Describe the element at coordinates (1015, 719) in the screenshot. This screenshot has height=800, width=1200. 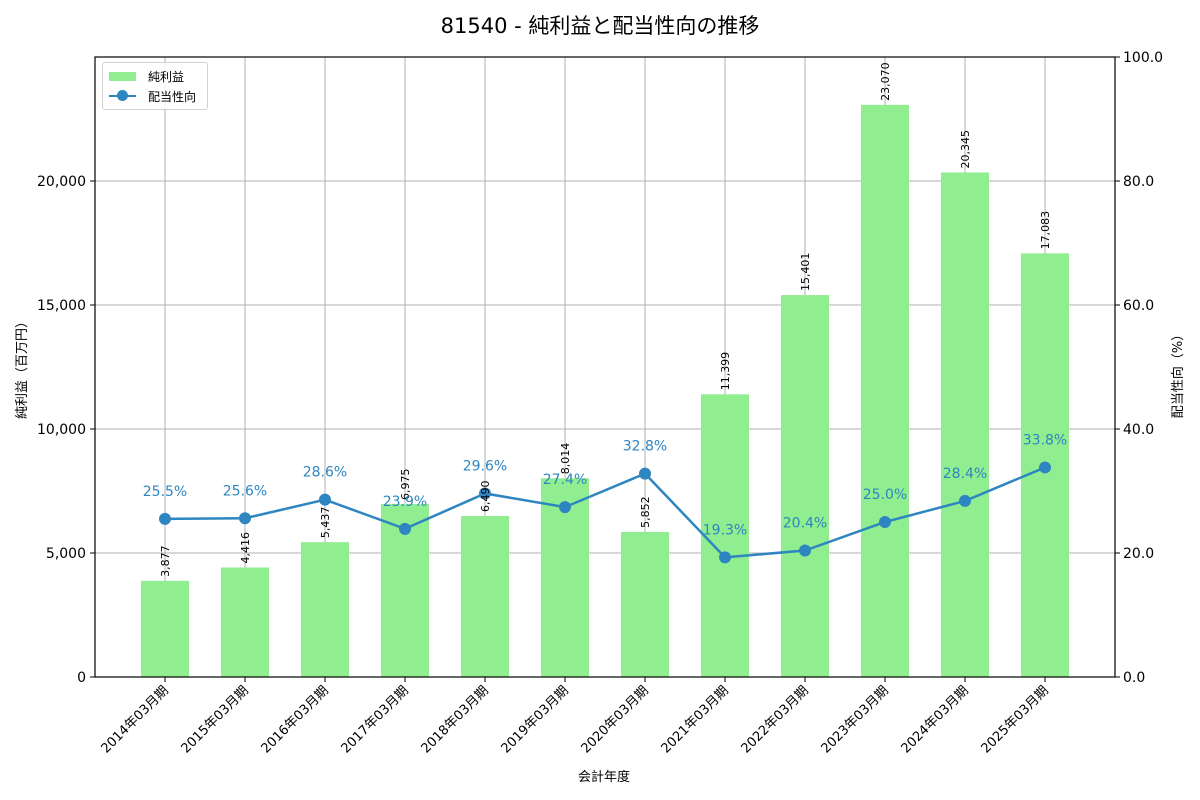
I see `x-tick-label: 2025年03月期` at that location.